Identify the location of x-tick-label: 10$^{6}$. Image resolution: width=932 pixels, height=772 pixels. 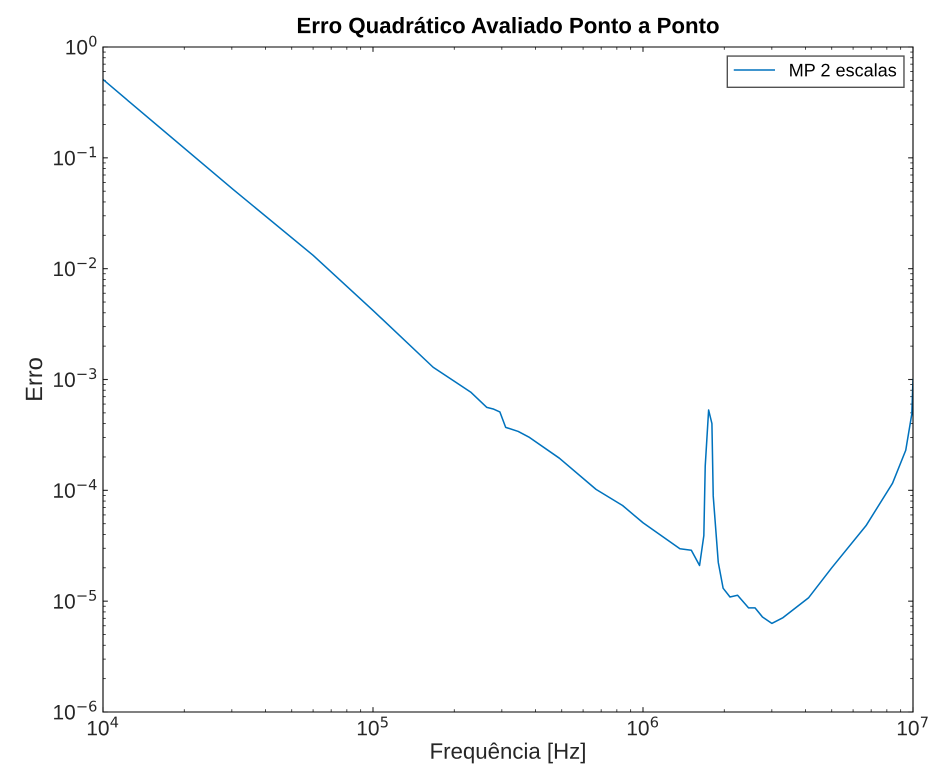
(643, 726).